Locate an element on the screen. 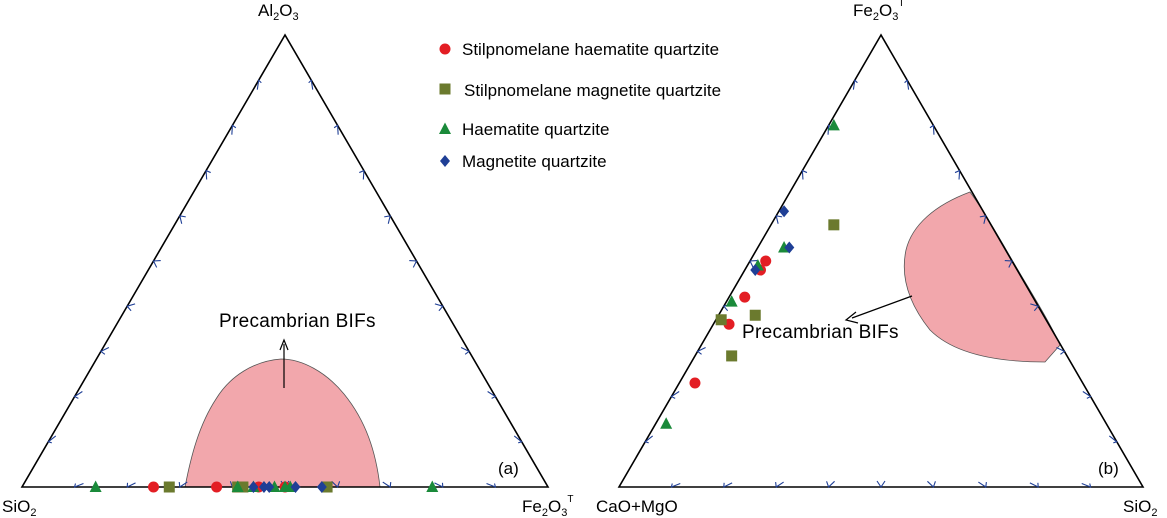  field-label-b: Precambrian BIFs is located at coordinates (820, 332).